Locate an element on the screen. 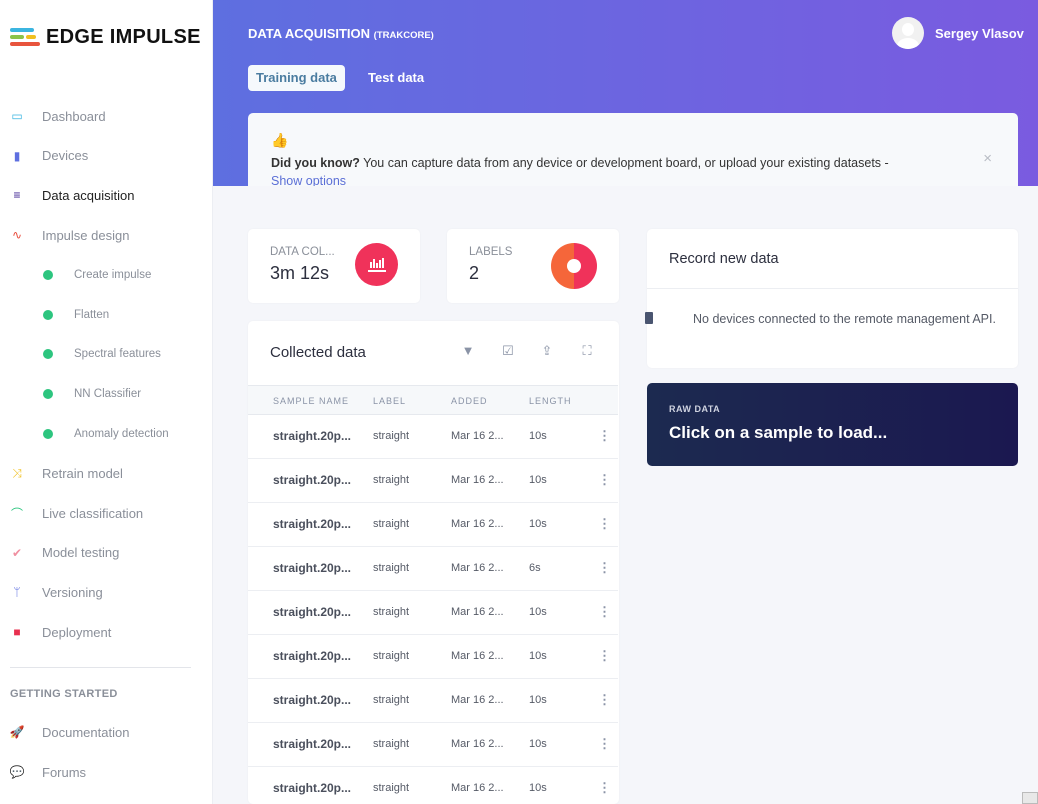 This screenshot has width=1038, height=804. logo: EDGE IMPULSE is located at coordinates (105, 37).